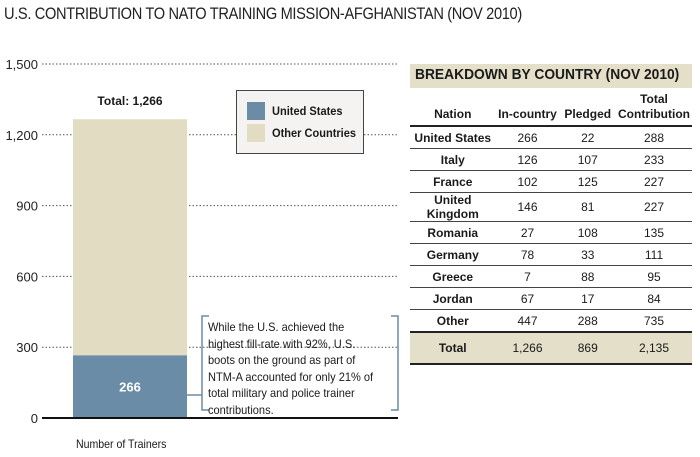 Image resolution: width=700 pixels, height=457 pixels. I want to click on cell-total: 233, so click(654, 159).